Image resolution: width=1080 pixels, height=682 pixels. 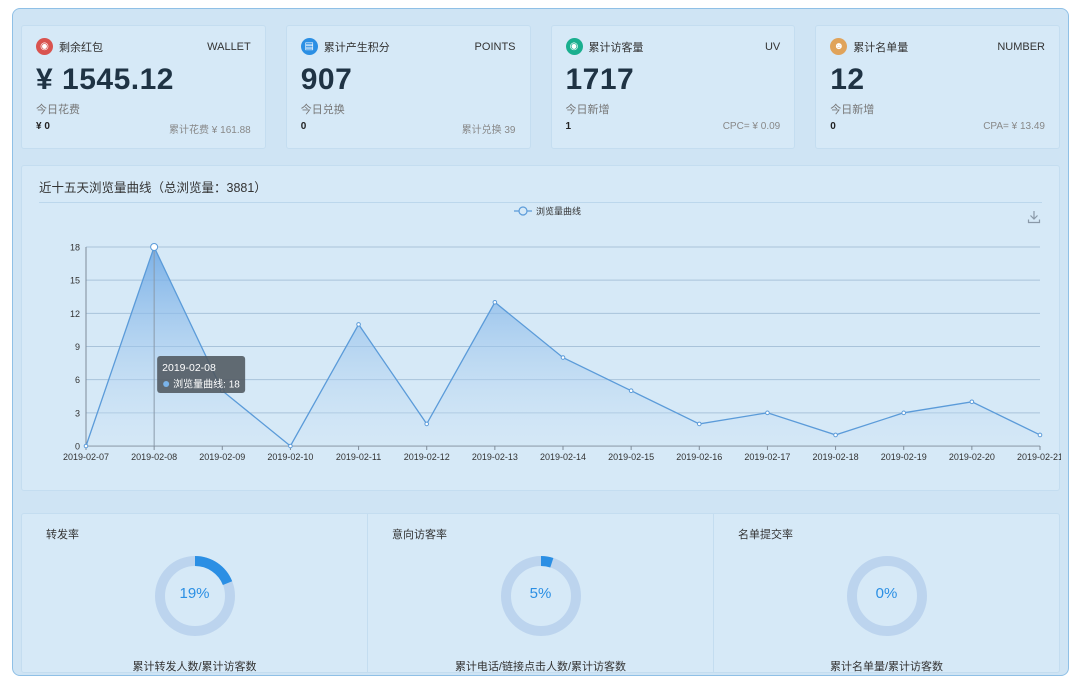 I want to click on legend-label: 浏览量曲线, so click(x=558, y=211).